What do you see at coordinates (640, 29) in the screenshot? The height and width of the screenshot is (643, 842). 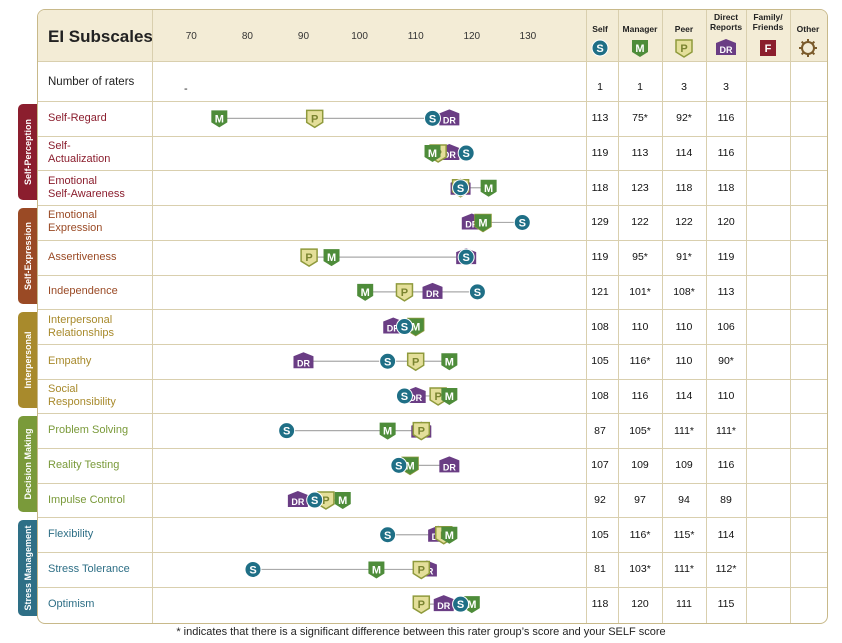 I see `column-header-m: Manager` at bounding box center [640, 29].